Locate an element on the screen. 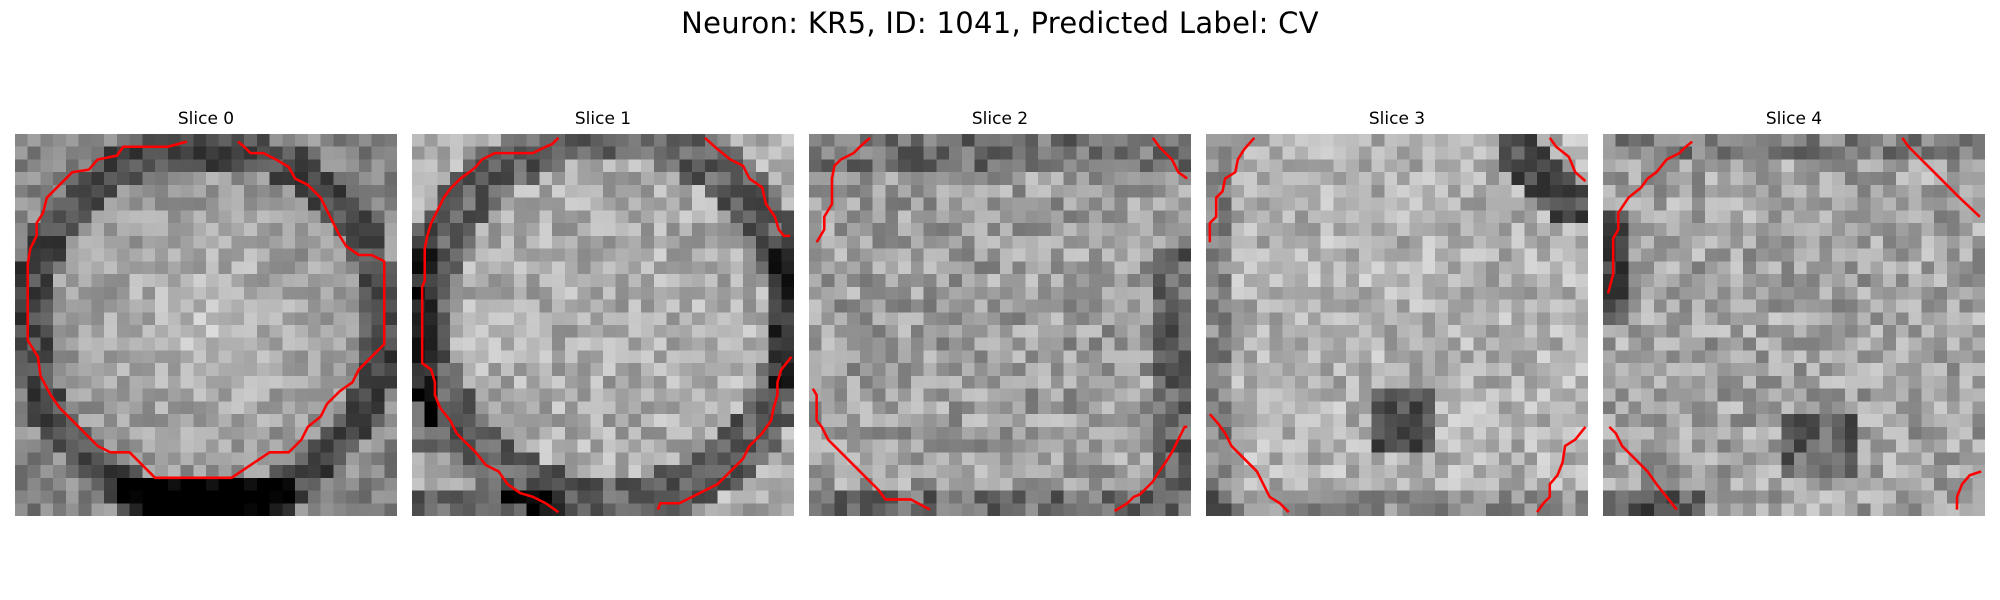 This screenshot has width=2000, height=600. slice-title: Slice 1 is located at coordinates (603, 119).